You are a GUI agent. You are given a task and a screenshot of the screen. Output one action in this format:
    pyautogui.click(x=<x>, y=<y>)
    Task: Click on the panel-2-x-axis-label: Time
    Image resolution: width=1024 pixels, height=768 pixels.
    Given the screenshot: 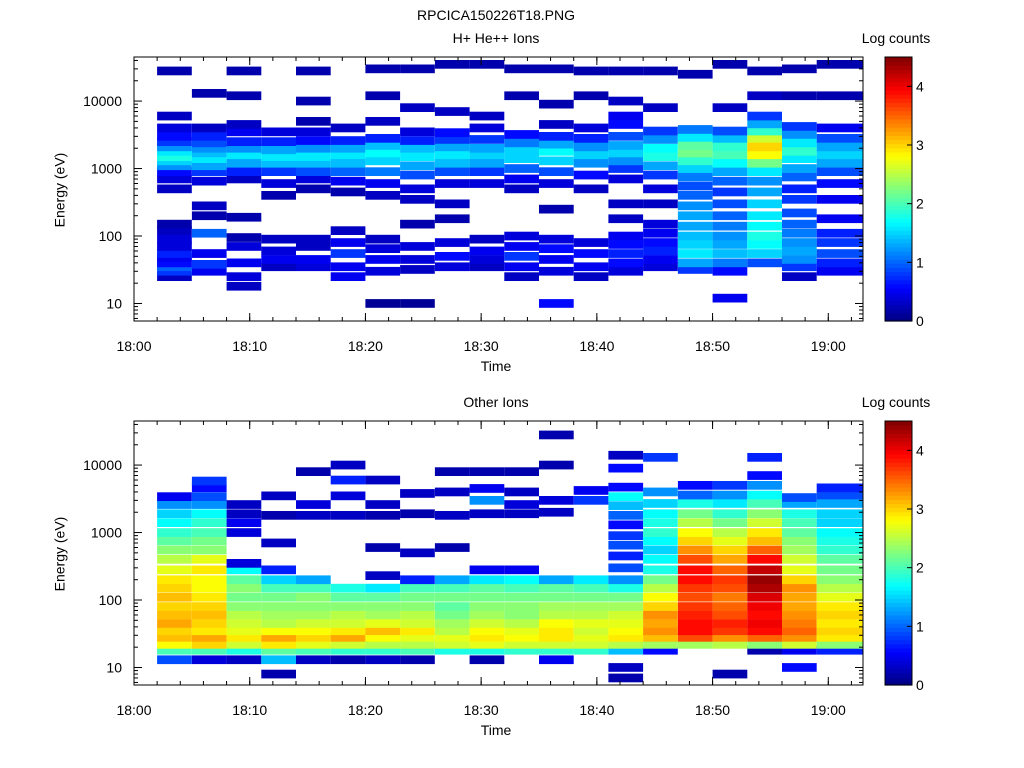 What is the action you would take?
    pyautogui.click(x=496, y=730)
    